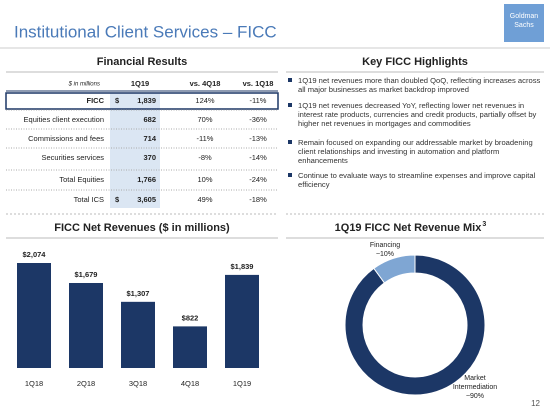 The image size is (550, 414). Describe the element at coordinates (138, 293) in the screenshot. I see `value-label: $1,307` at that location.